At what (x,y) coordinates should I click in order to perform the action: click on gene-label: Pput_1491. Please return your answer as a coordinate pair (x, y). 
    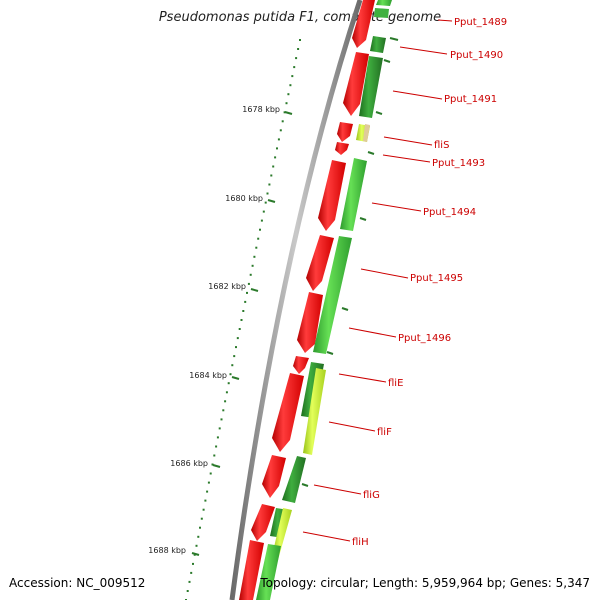
    Looking at the image, I should click on (470, 99).